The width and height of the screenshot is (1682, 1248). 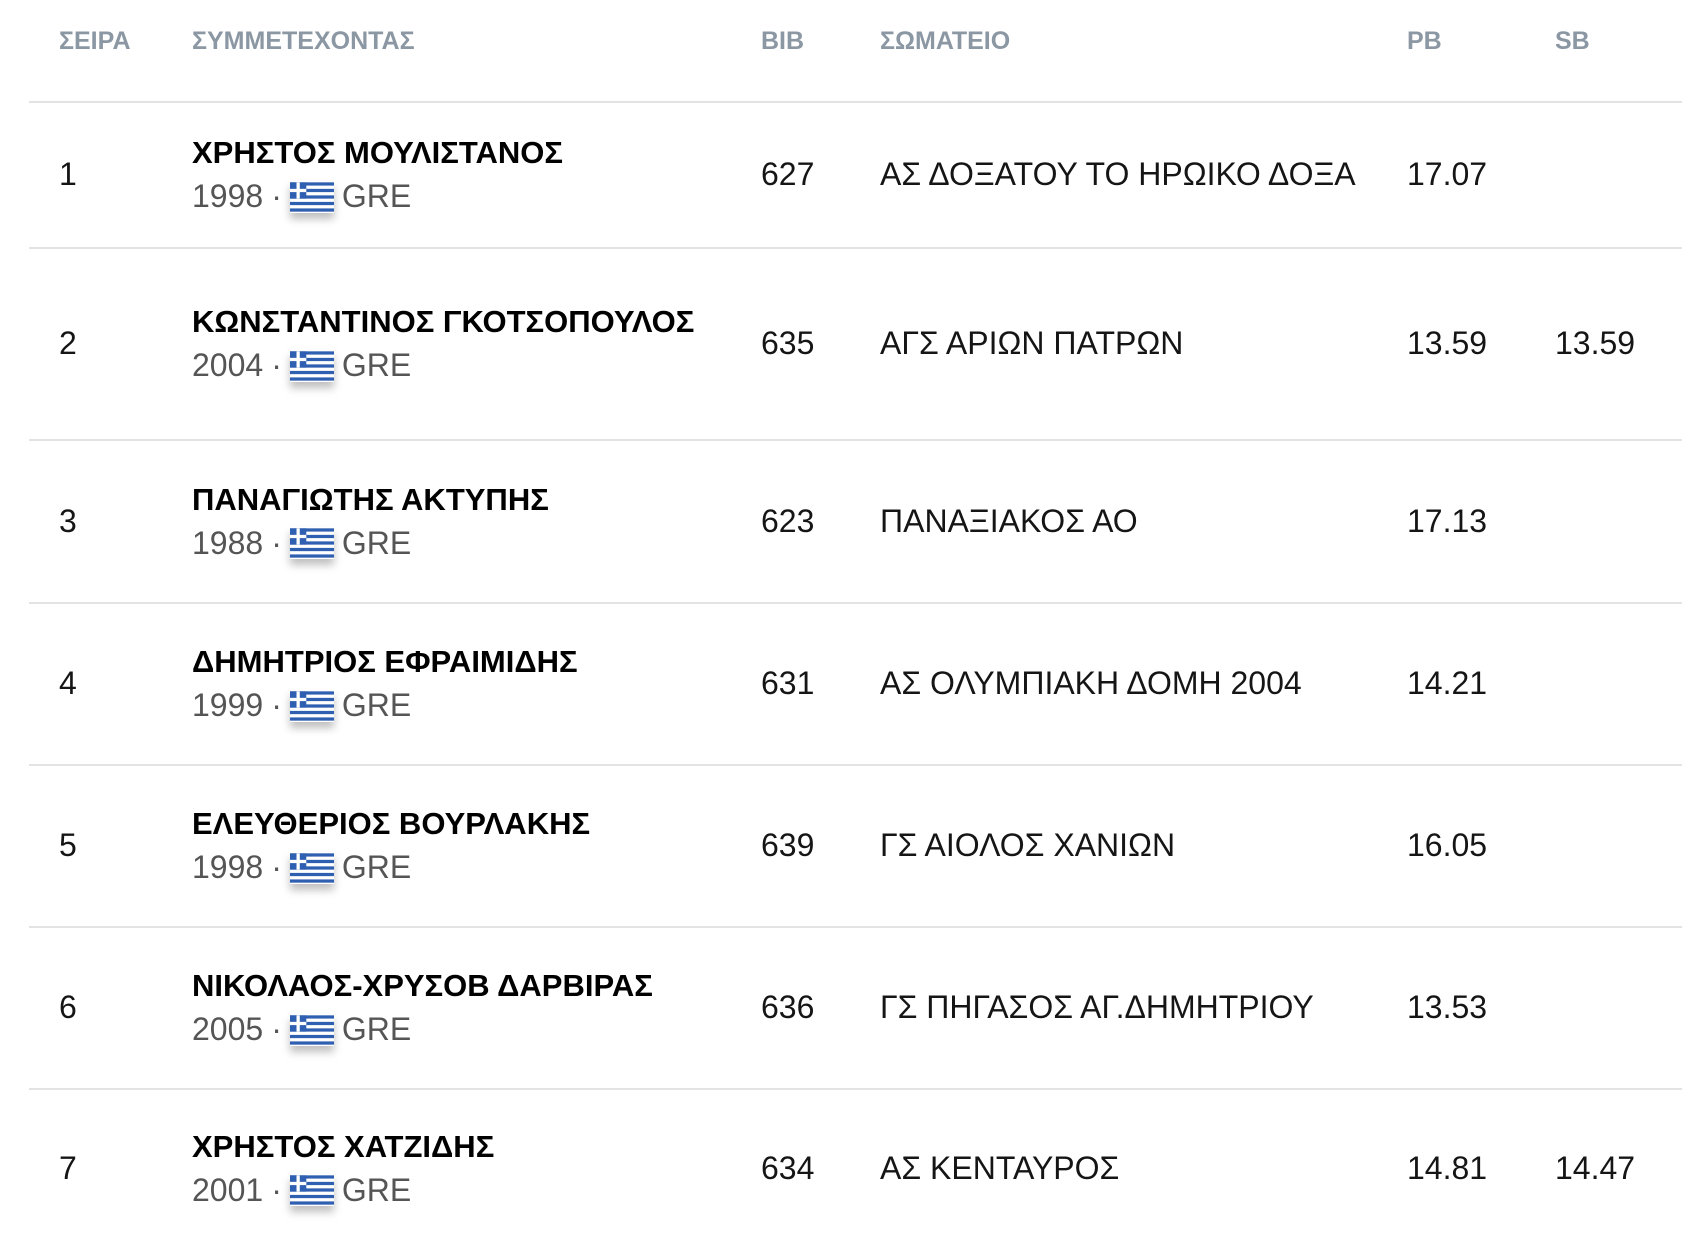 I want to click on header-pb: PB, so click(x=1424, y=41).